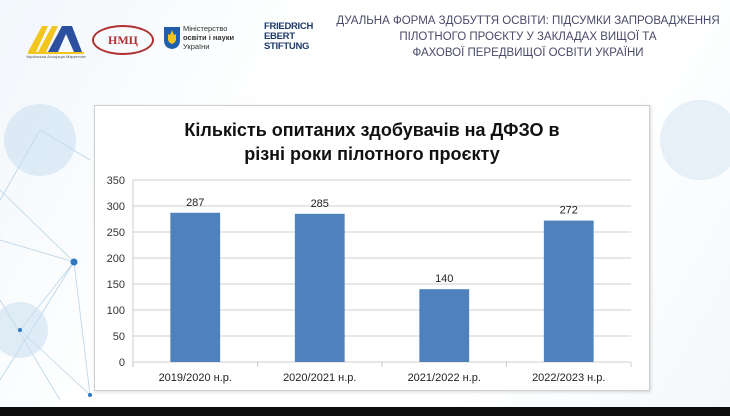  Describe the element at coordinates (444, 279) in the screenshot. I see `data-label: 140` at that location.